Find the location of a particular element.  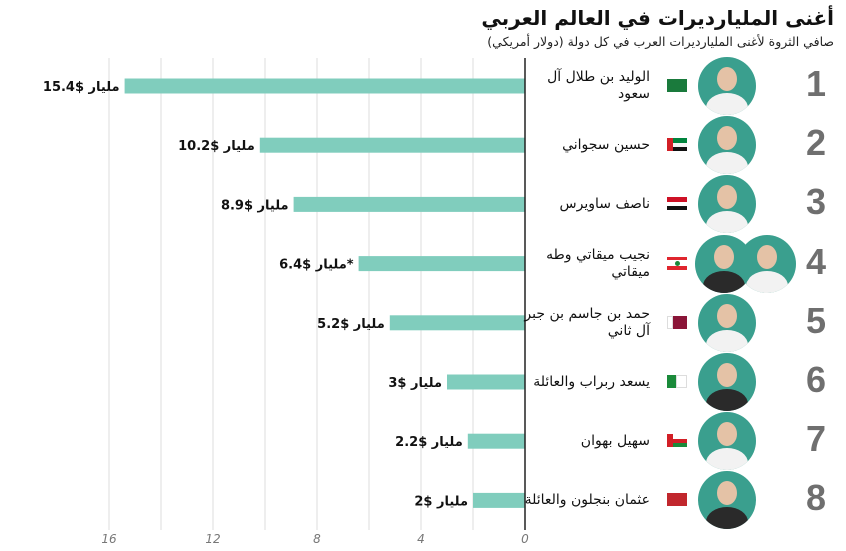

x-tick-label: 0 is located at coordinates (525, 539).